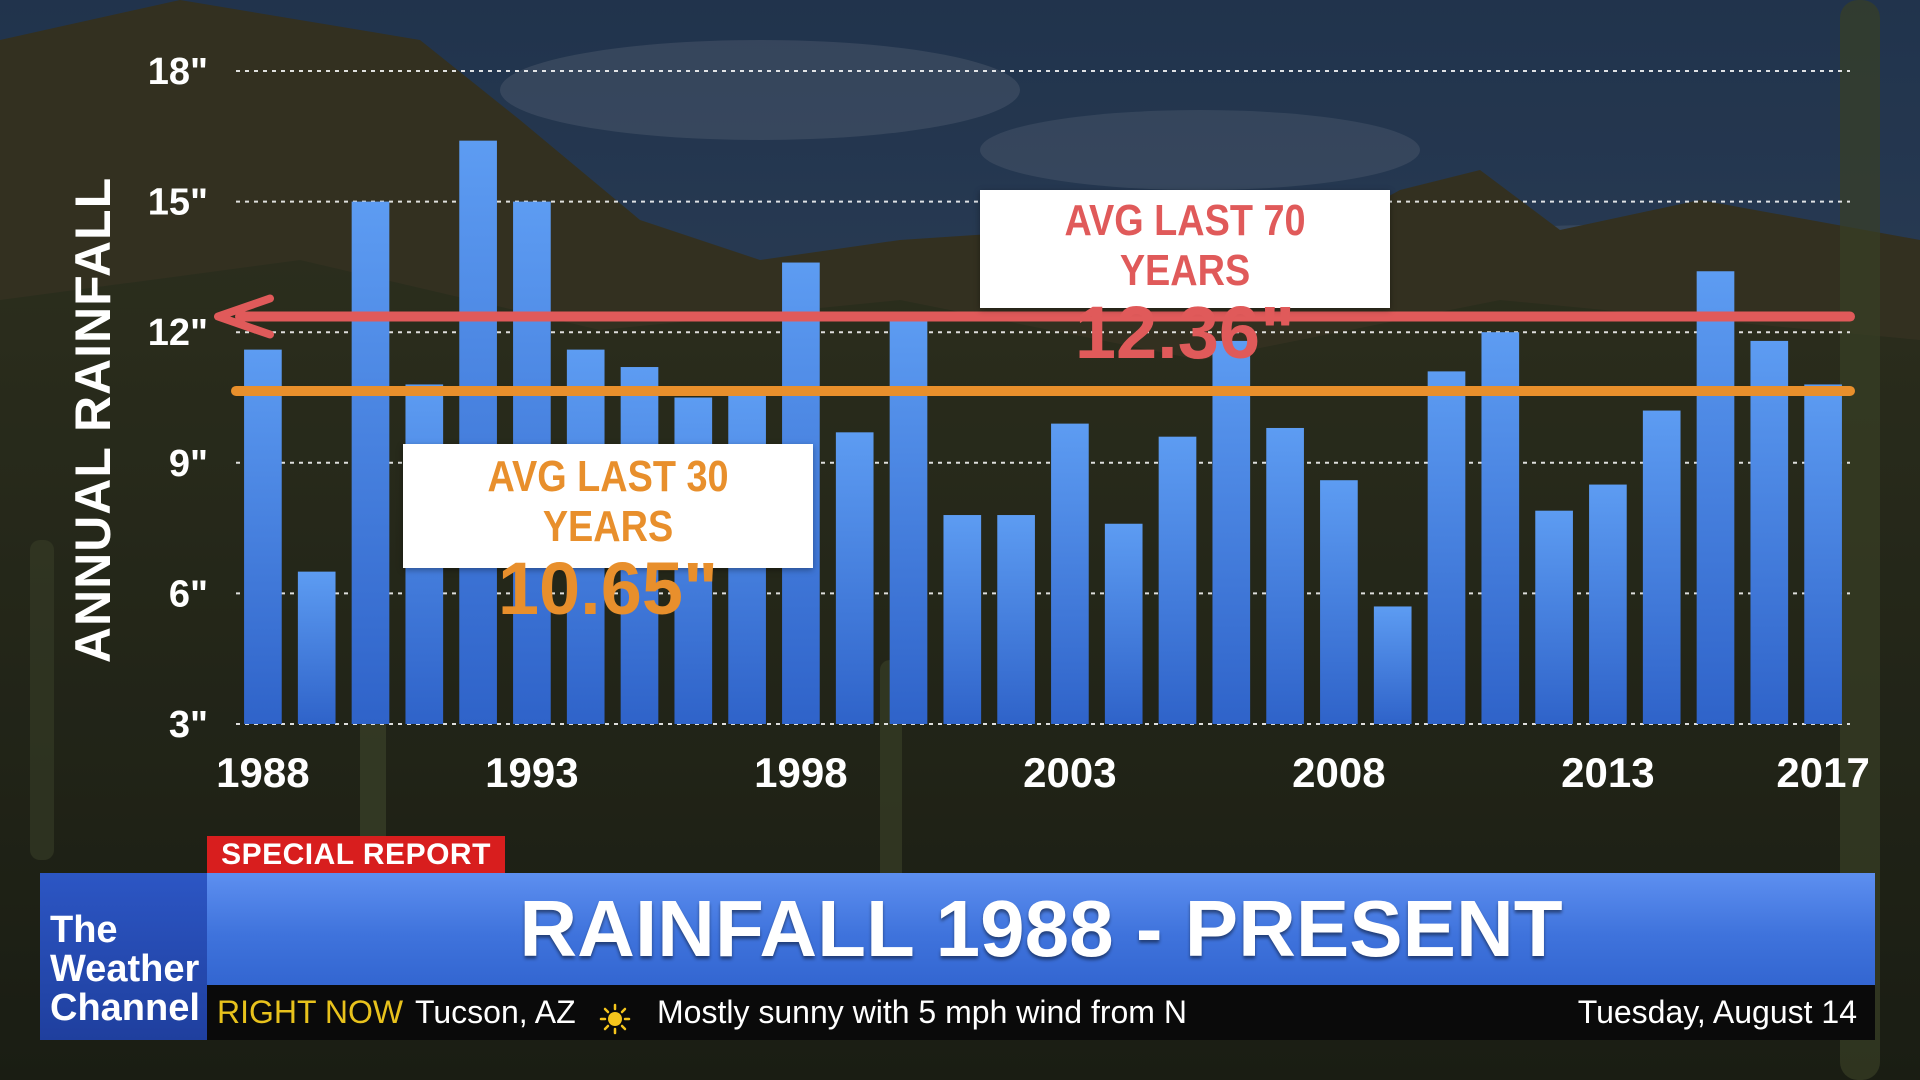  Describe the element at coordinates (1769, 532) in the screenshot. I see `bar-2016` at that location.